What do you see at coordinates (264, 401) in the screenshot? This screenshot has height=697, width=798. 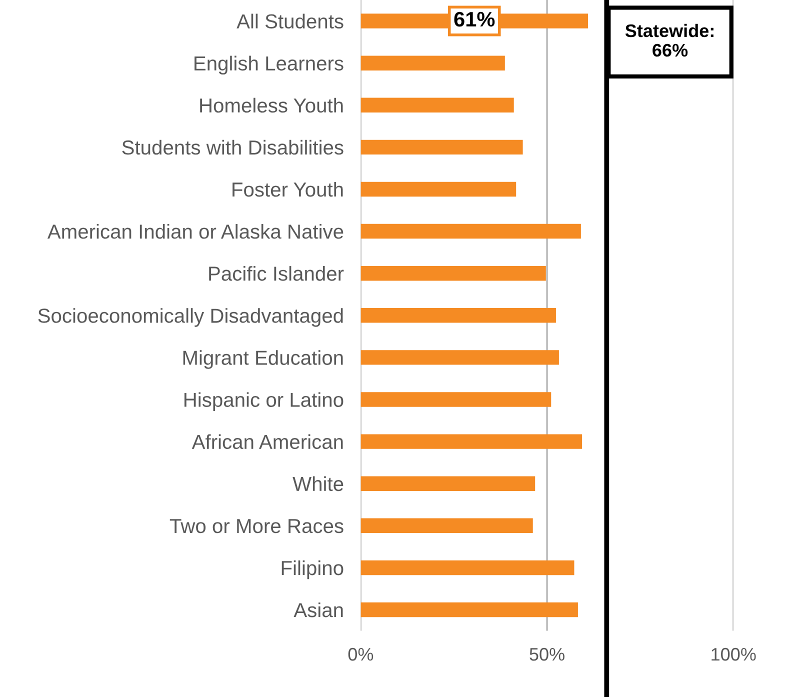 I see `y-tick-label: Hispanic or Latino` at bounding box center [264, 401].